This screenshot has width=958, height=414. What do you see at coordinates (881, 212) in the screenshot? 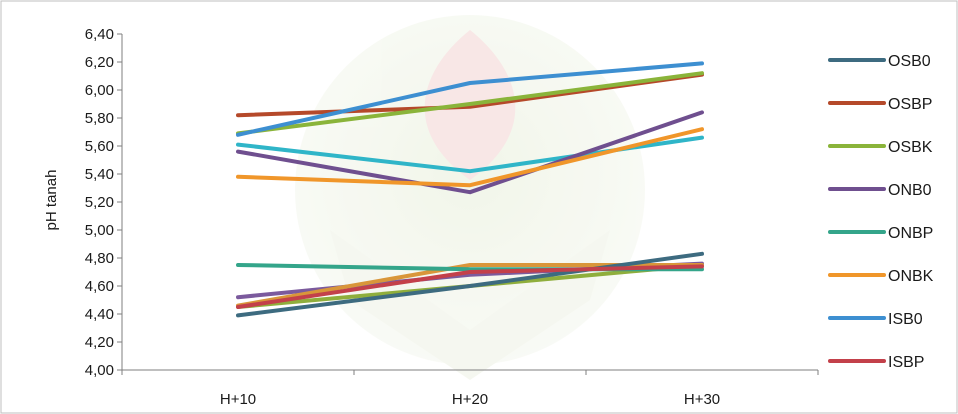
I see `legend: OSB0 OSBP OSBK ONB0 ONBP ONBK ISB0 ISBP` at bounding box center [881, 212].